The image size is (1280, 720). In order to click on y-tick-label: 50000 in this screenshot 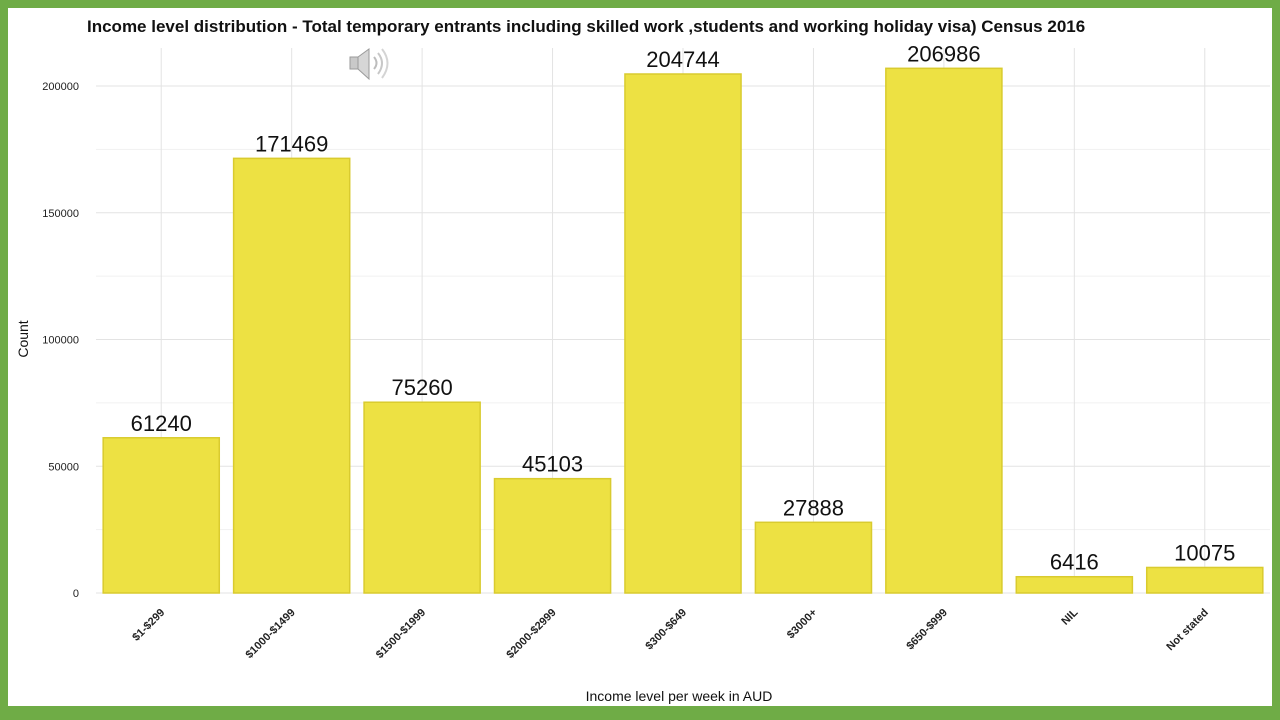, I will do `click(63, 467)`.